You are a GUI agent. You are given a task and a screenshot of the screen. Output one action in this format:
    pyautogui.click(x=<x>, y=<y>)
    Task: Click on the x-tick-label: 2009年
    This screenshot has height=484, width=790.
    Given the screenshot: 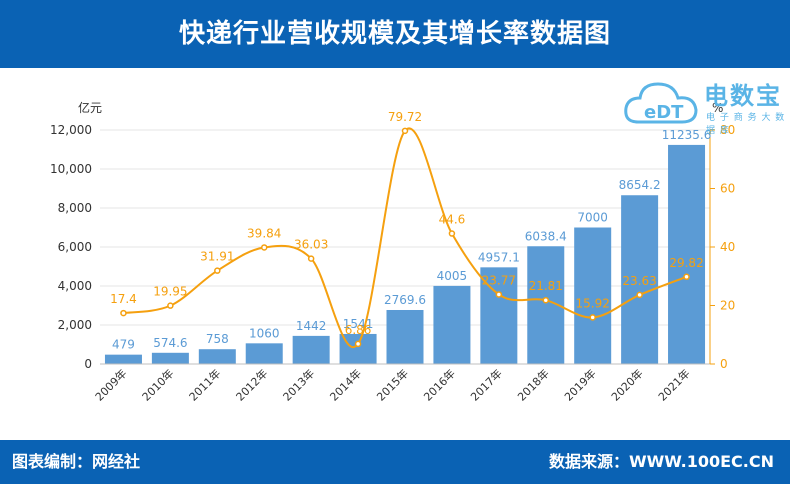 What is the action you would take?
    pyautogui.click(x=110, y=384)
    